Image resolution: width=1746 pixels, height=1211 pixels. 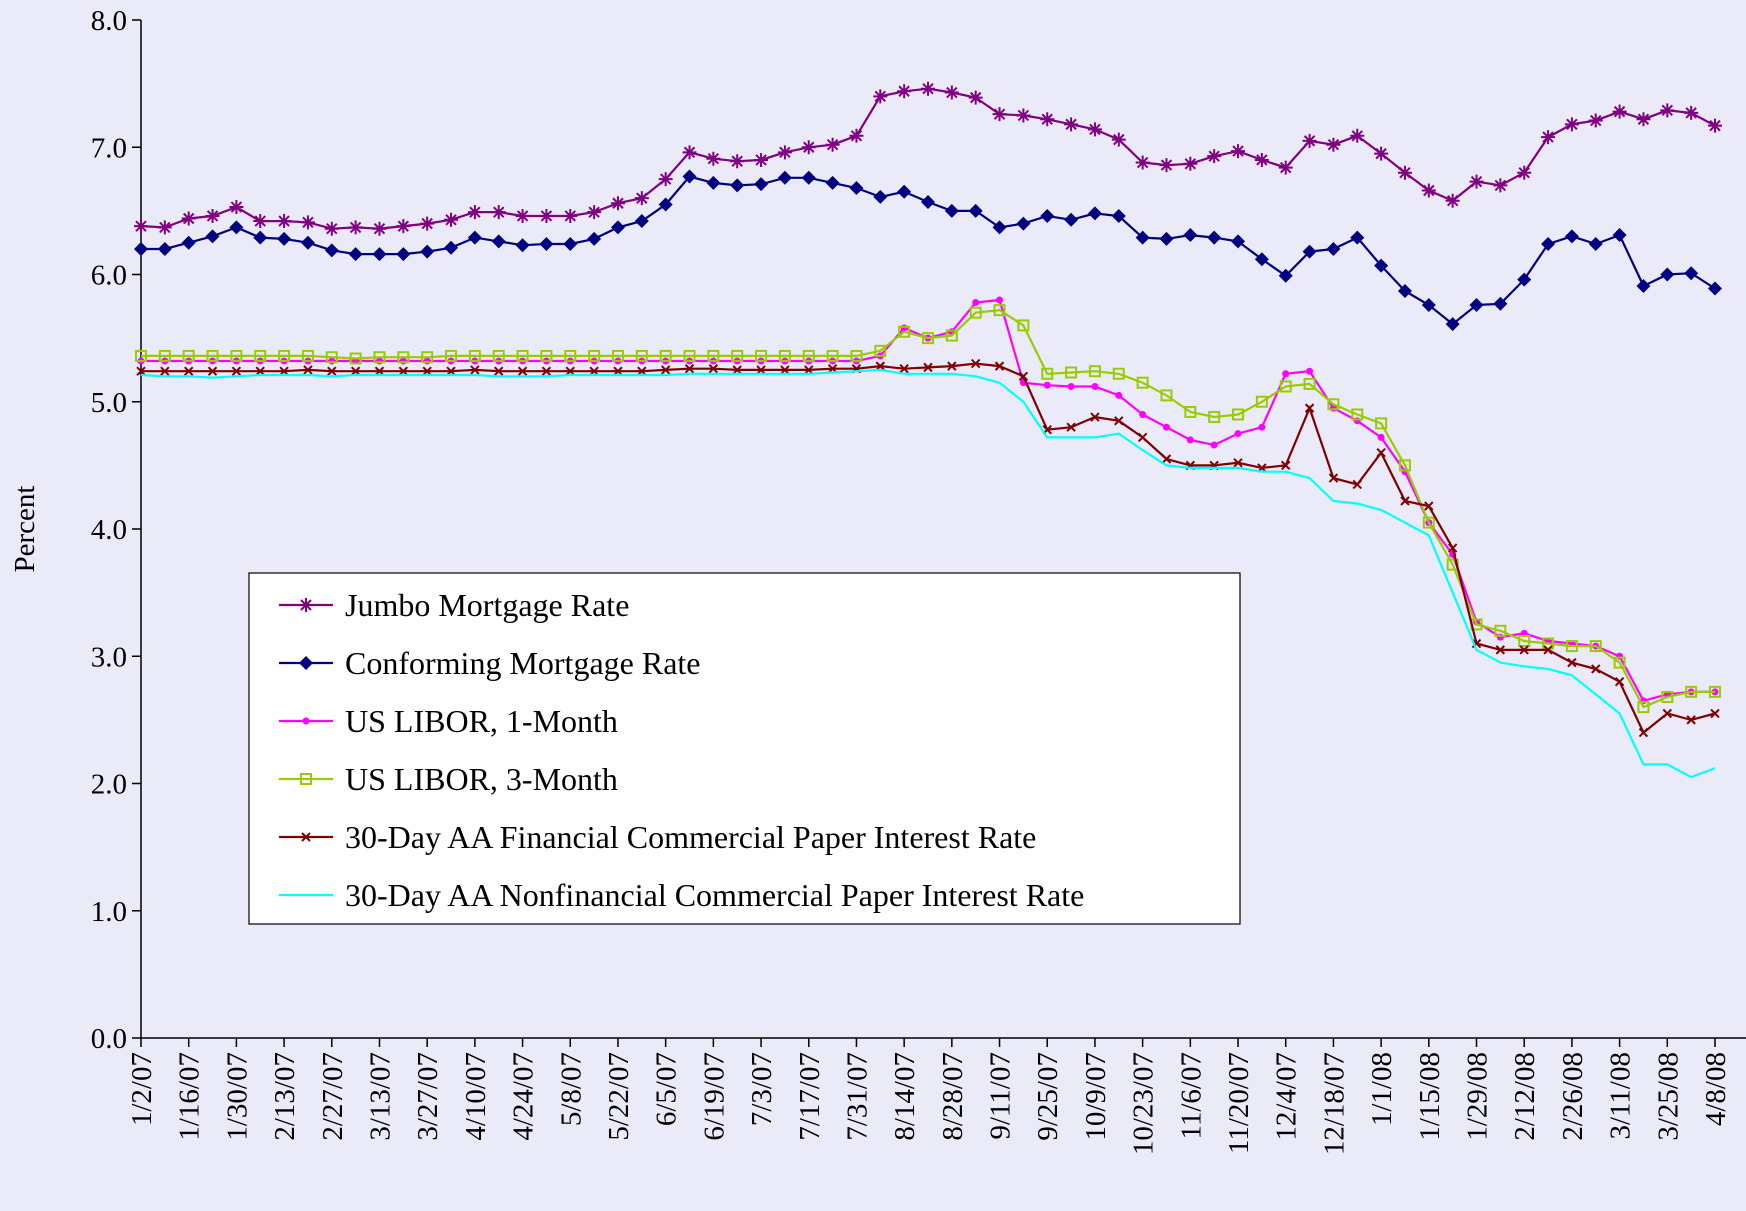 What do you see at coordinates (109, 785) in the screenshot?
I see `y-tick-label: 2.0` at bounding box center [109, 785].